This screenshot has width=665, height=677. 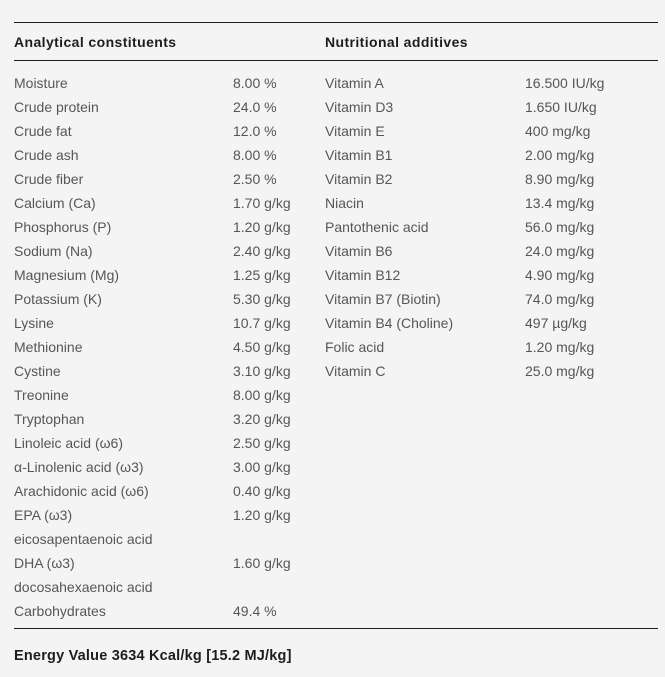 I want to click on row-value: 24.0 mg/kg, so click(x=560, y=251).